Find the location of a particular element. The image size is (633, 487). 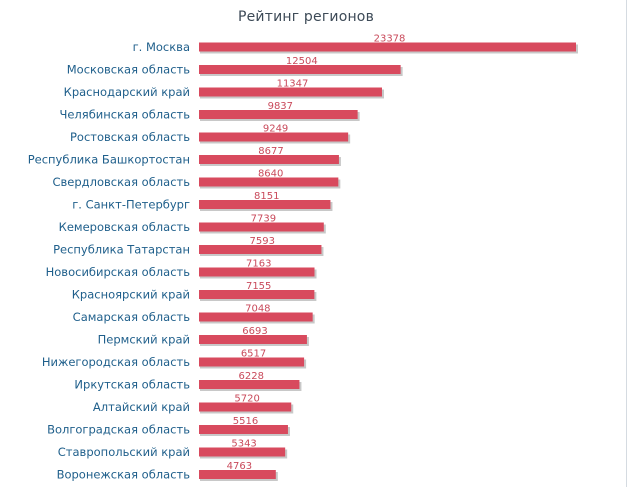

category-label: Новосибирская область is located at coordinates (118, 272).